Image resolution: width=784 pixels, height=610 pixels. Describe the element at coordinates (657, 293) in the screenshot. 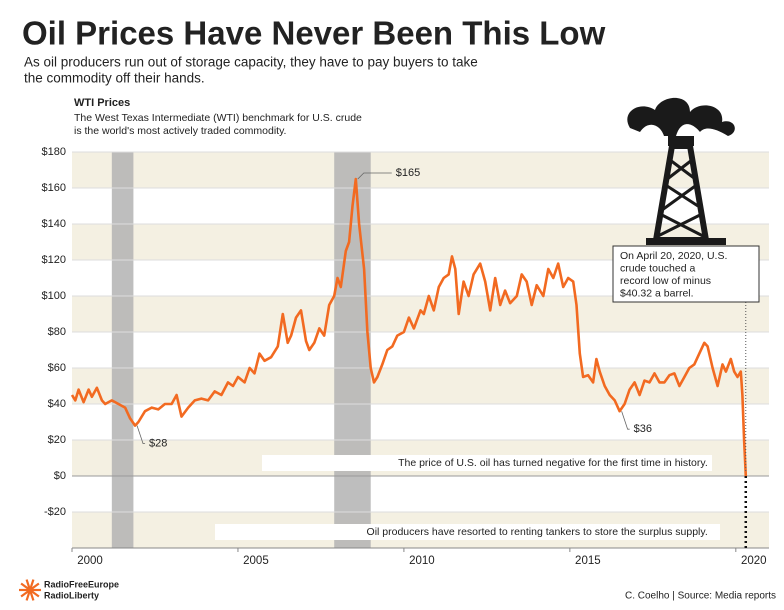

I see `callout-text: $40.32 a barrel.` at that location.